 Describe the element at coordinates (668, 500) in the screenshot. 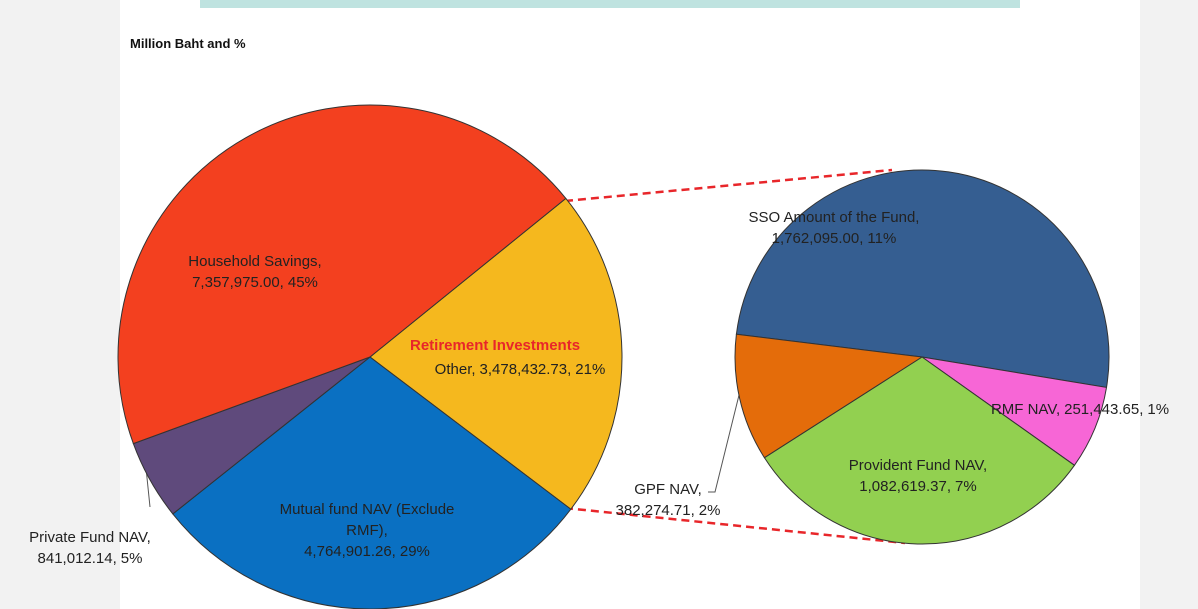

I see `slice-label: GPF NAV, 382,274.71, 2%` at that location.